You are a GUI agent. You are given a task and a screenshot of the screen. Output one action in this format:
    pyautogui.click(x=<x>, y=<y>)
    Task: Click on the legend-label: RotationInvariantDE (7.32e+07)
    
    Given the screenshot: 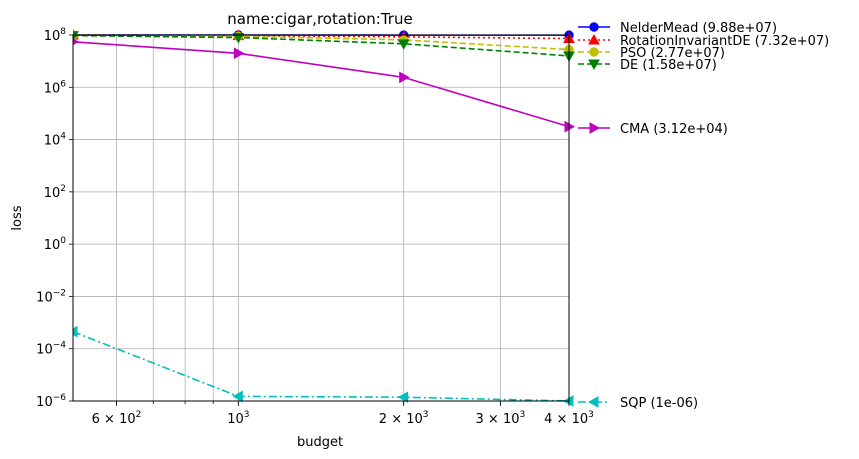 What is the action you would take?
    pyautogui.click(x=724, y=41)
    